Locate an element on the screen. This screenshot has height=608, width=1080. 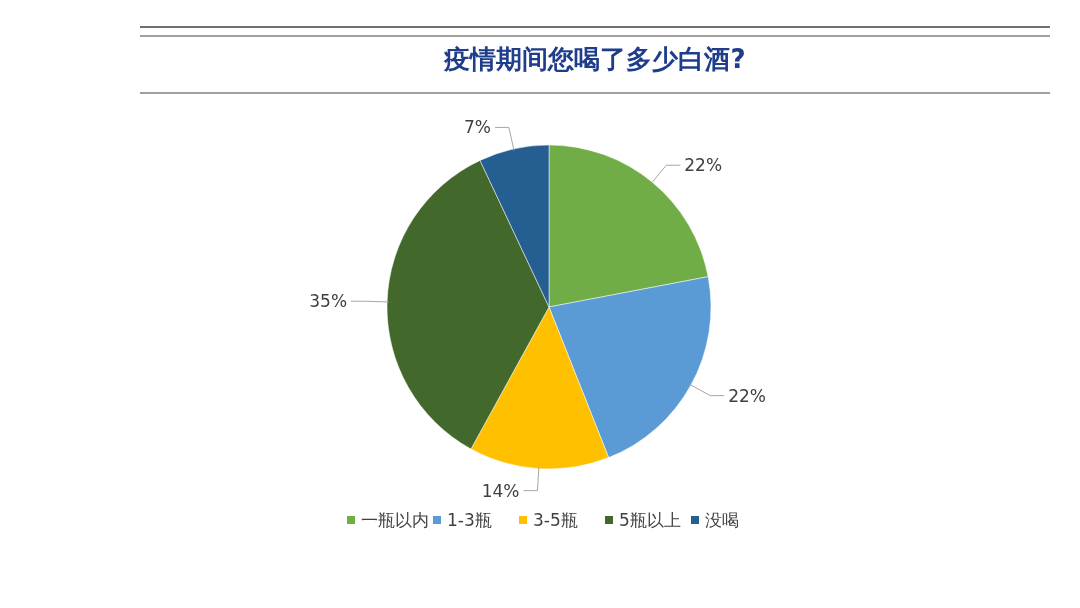
legend-label: 一瓶以内 is located at coordinates (395, 519).